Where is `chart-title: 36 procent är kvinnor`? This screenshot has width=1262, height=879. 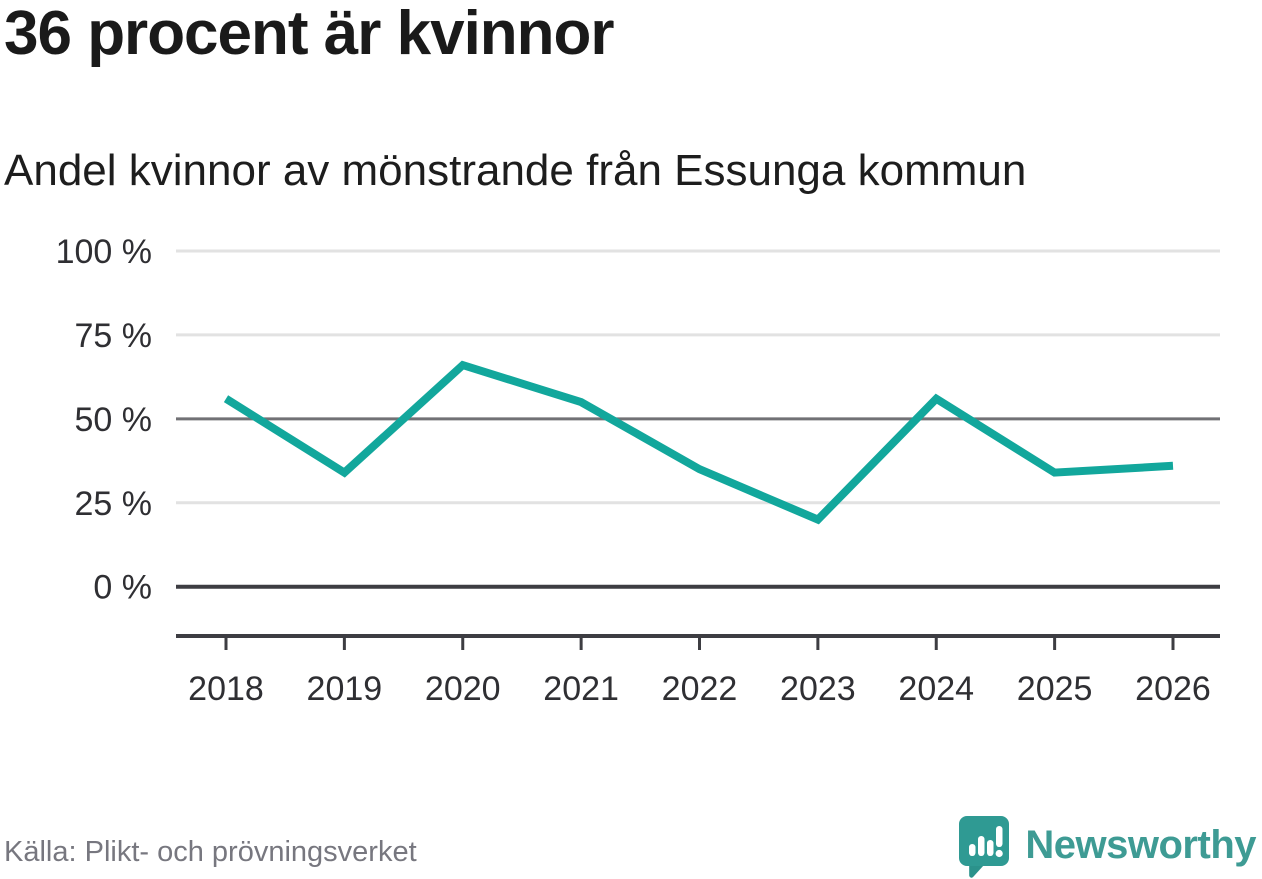
chart-title: 36 procent är kvinnor is located at coordinates (309, 34).